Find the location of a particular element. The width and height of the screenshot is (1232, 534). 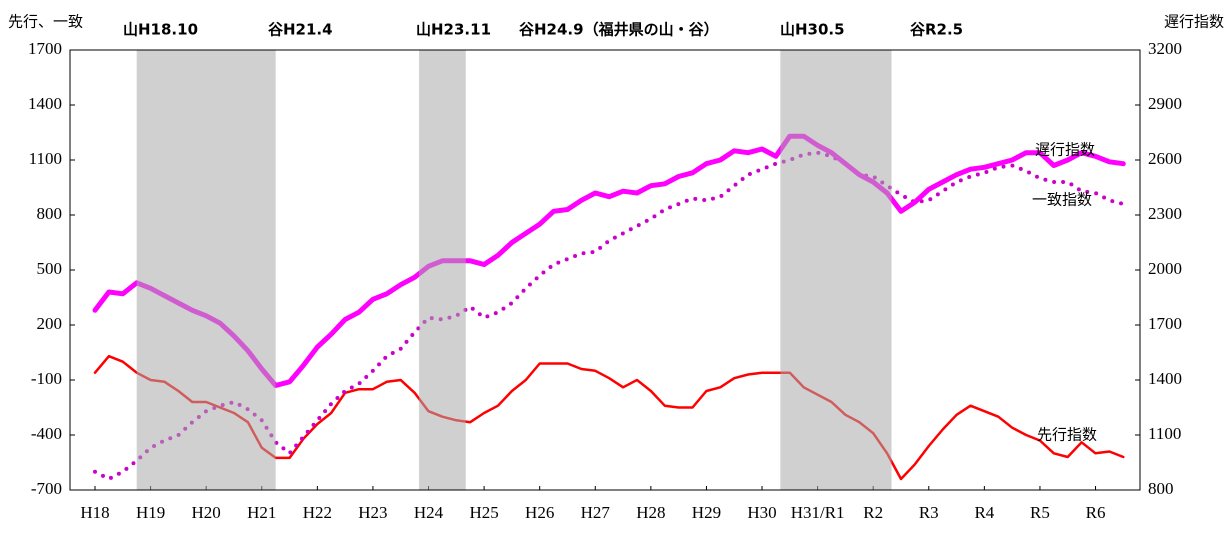

y2-tick-label: 3200 is located at coordinates (1165, 48).